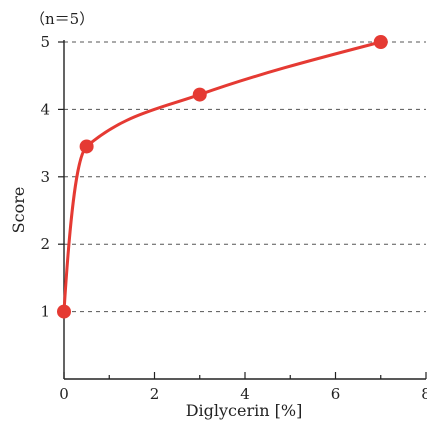 This screenshot has height=432, width=427. I want to click on y-tick-label-0: 1, so click(45, 312).